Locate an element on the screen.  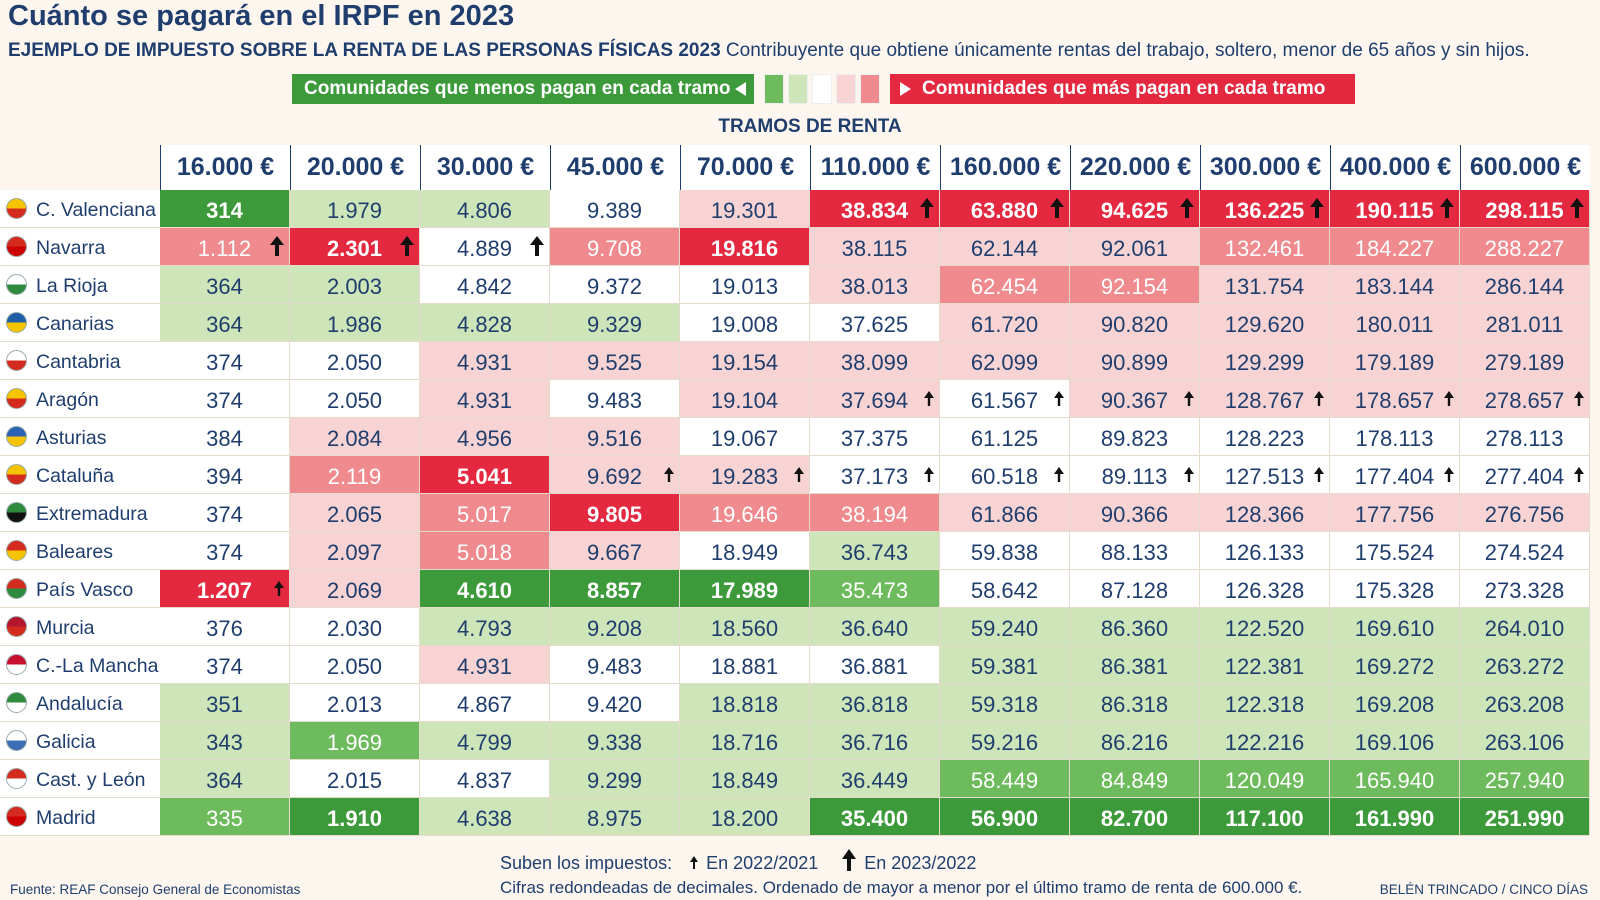
cell: 92.061 is located at coordinates (1135, 247).